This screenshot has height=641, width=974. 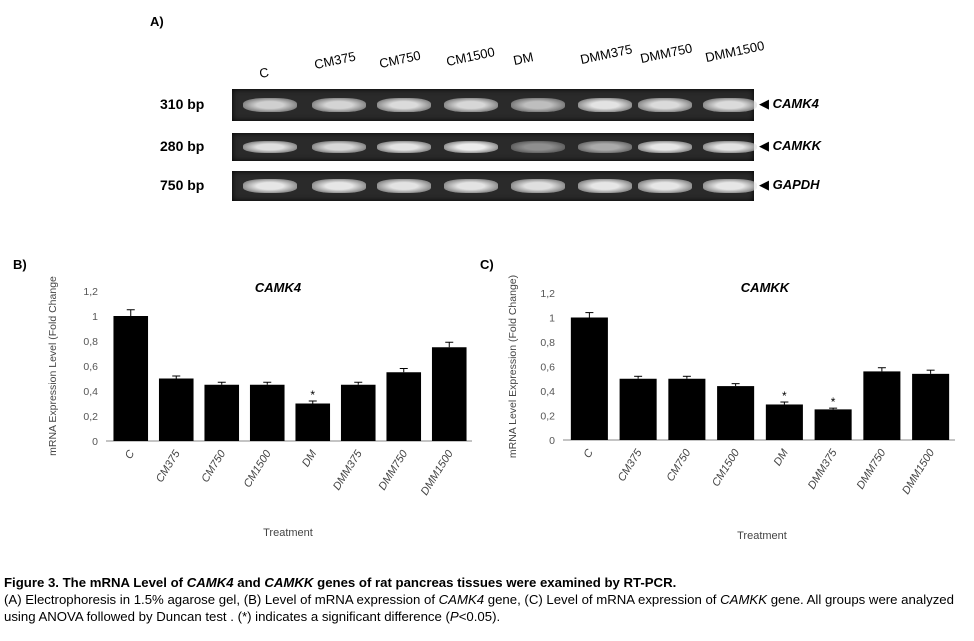 What do you see at coordinates (552, 441) in the screenshot?
I see `y-tick-label: 0` at bounding box center [552, 441].